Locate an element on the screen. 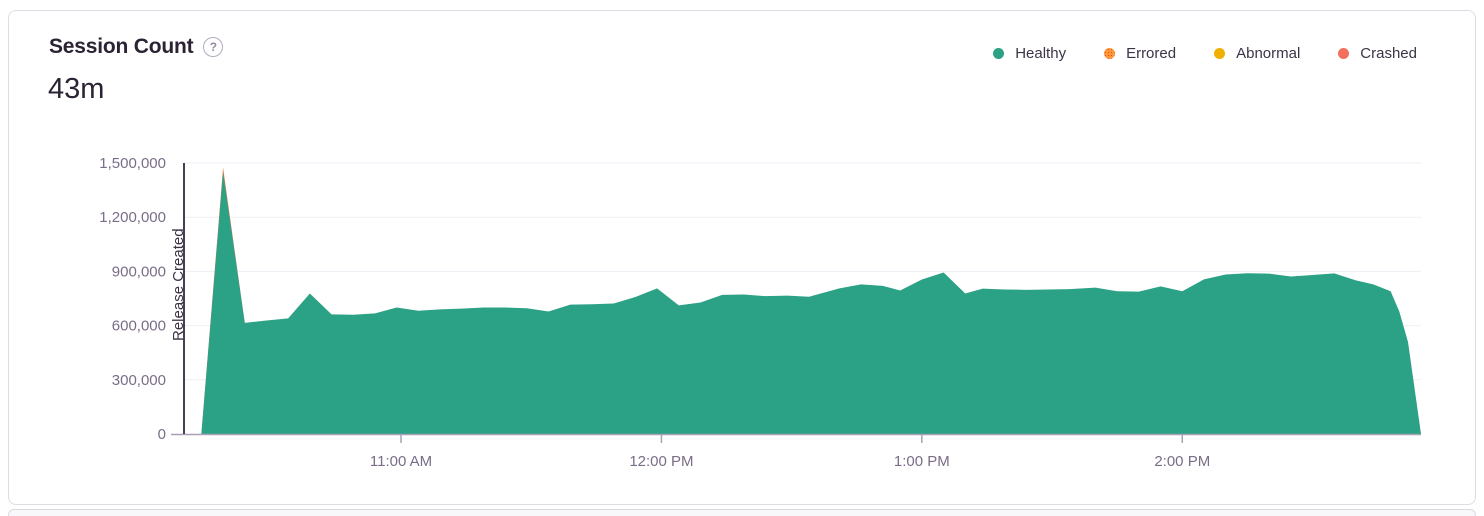 This screenshot has height=516, width=1484. card-header: Session Count ? is located at coordinates (136, 47).